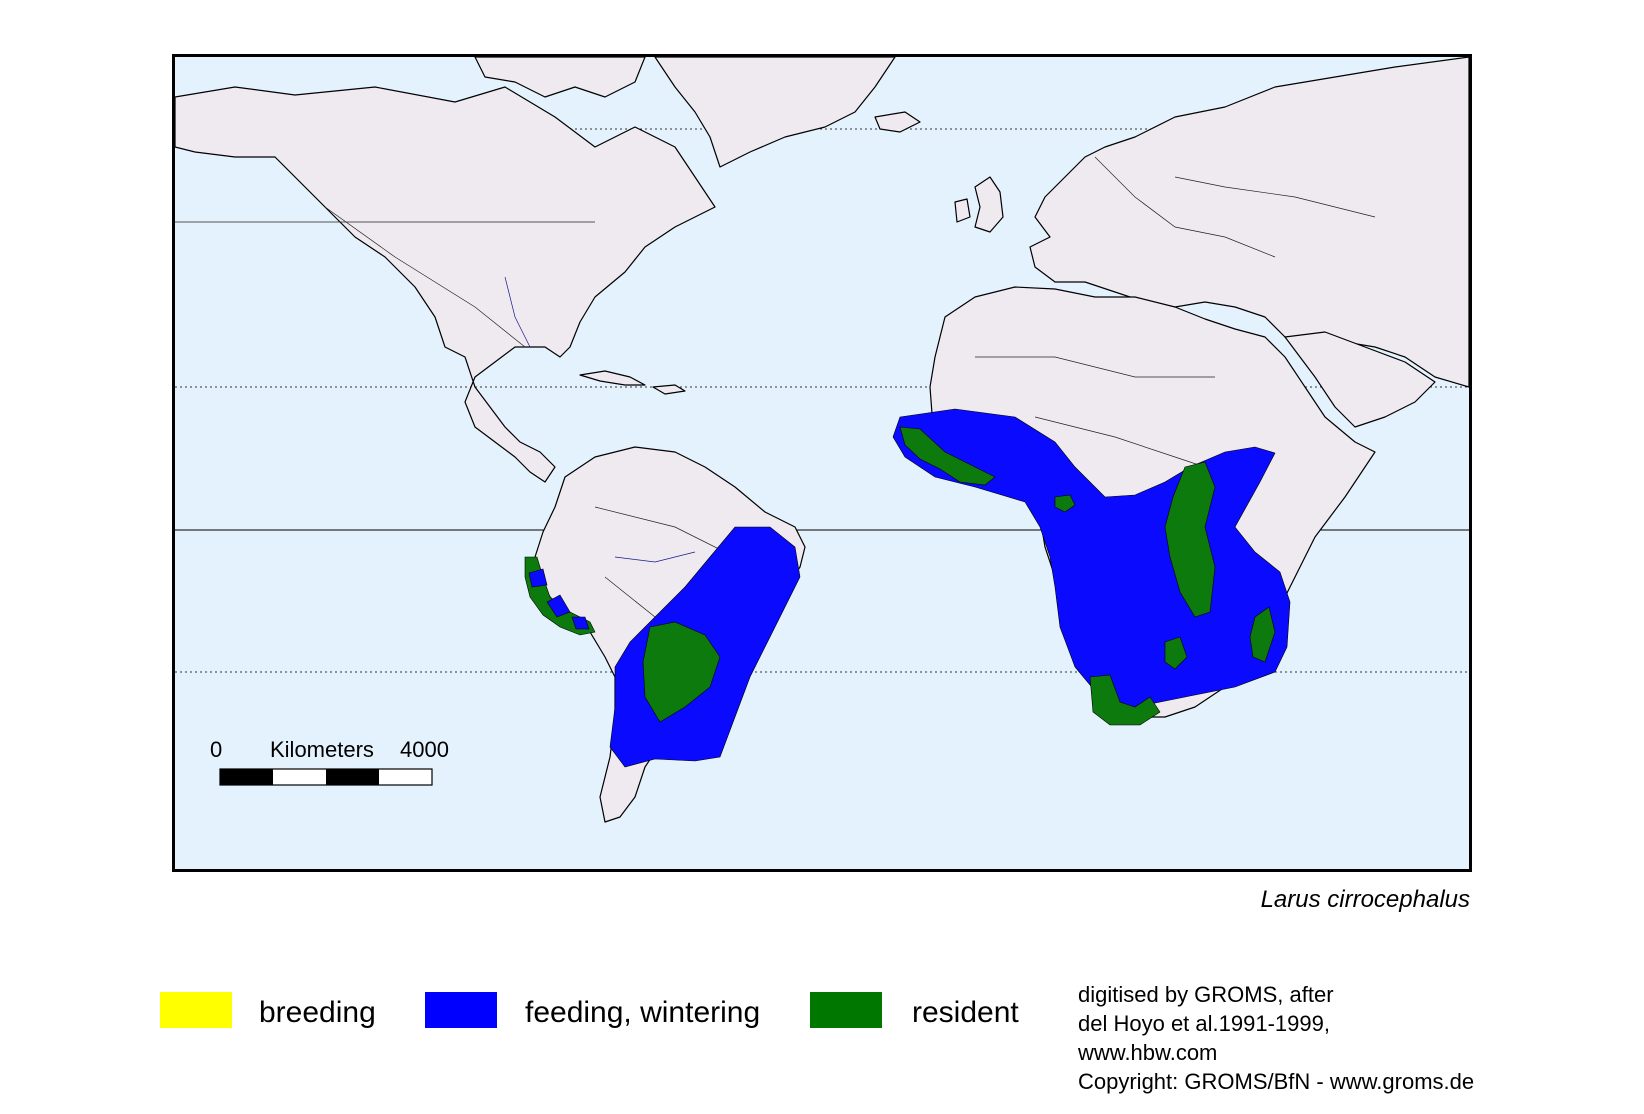  What do you see at coordinates (322, 749) in the screenshot?
I see `scale-bar-unit-label: Kilometers` at bounding box center [322, 749].